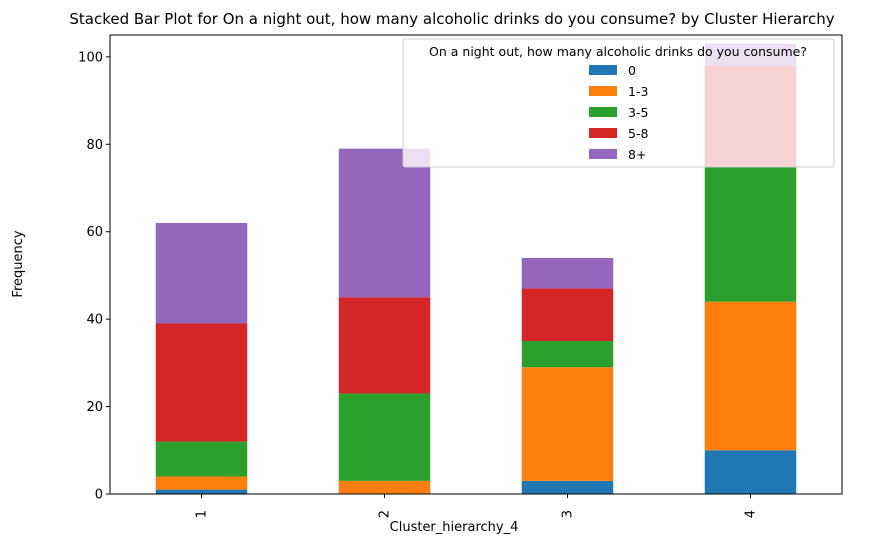  Describe the element at coordinates (385, 514) in the screenshot. I see `x-tick-label-2: 2` at that location.